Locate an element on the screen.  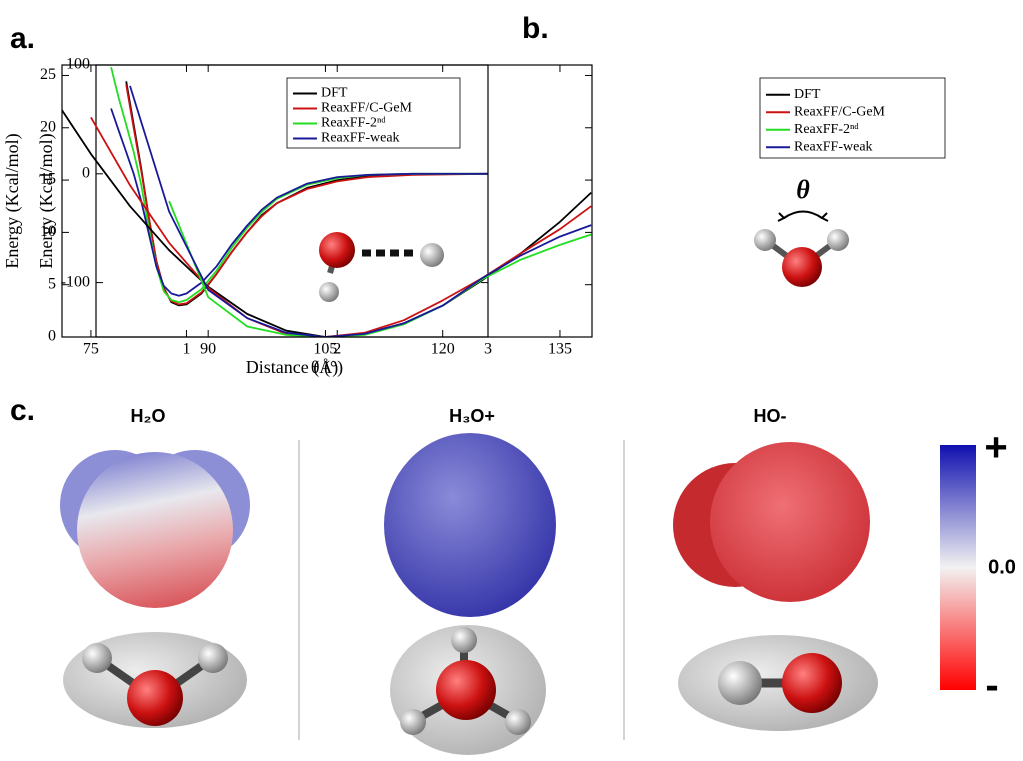
molecule-h2o is located at coordinates (155, 680).